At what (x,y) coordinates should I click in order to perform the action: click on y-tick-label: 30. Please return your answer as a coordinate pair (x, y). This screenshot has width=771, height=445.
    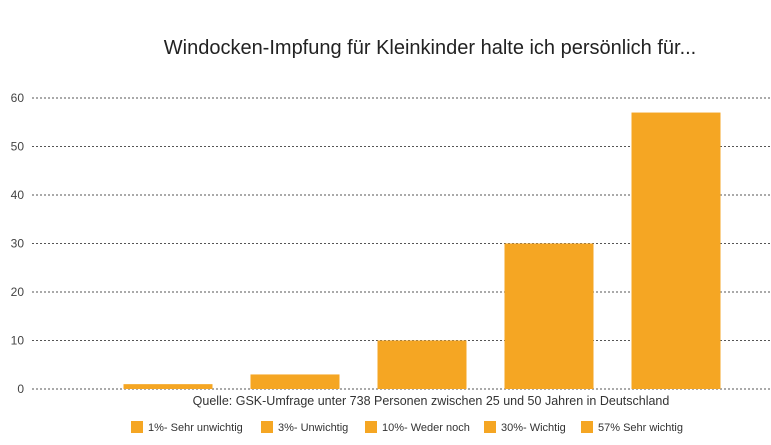
    Looking at the image, I should click on (18, 244).